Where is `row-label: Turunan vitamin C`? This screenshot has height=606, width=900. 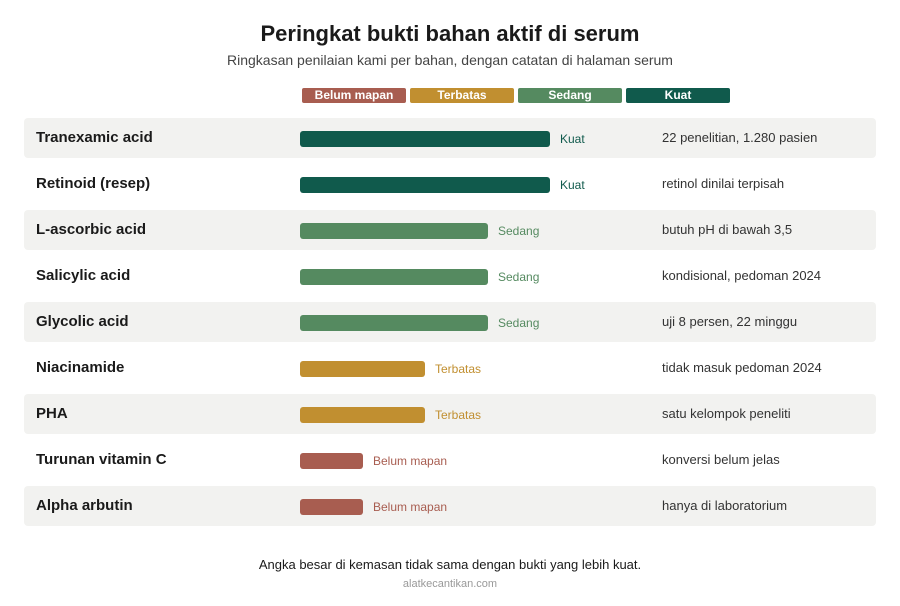 row-label: Turunan vitamin C is located at coordinates (101, 460).